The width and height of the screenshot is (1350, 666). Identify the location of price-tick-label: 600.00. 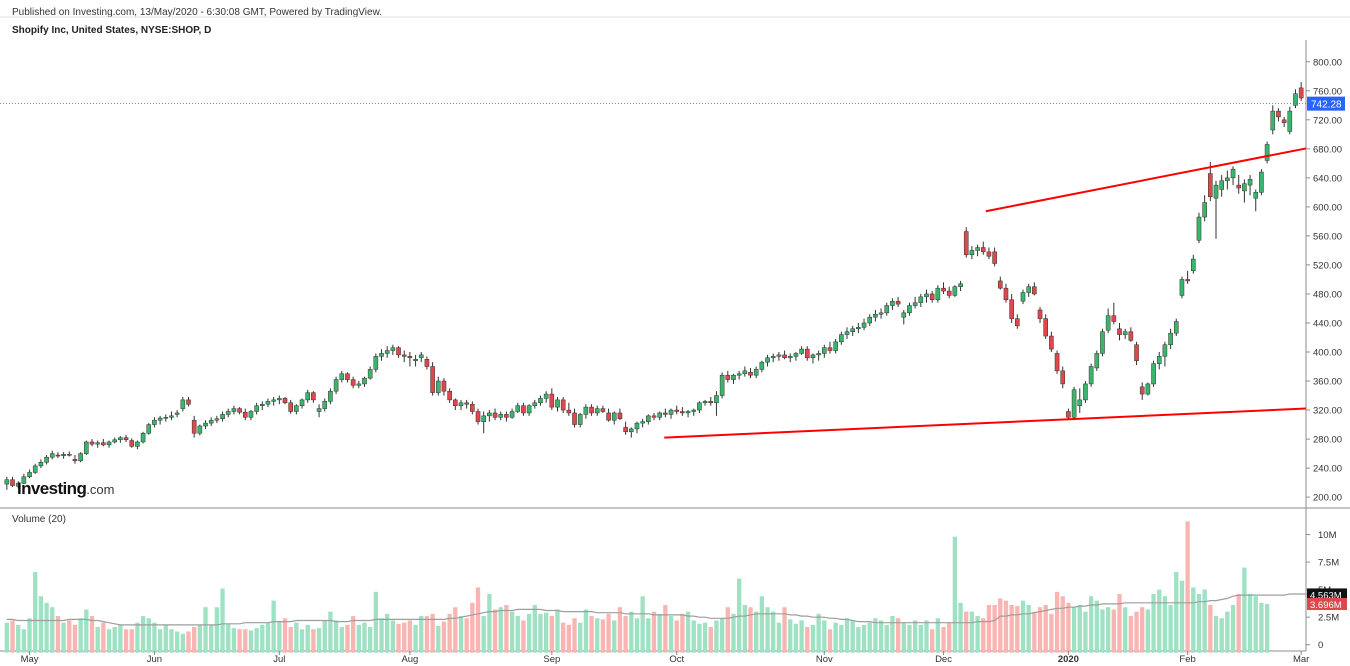
(1327, 207).